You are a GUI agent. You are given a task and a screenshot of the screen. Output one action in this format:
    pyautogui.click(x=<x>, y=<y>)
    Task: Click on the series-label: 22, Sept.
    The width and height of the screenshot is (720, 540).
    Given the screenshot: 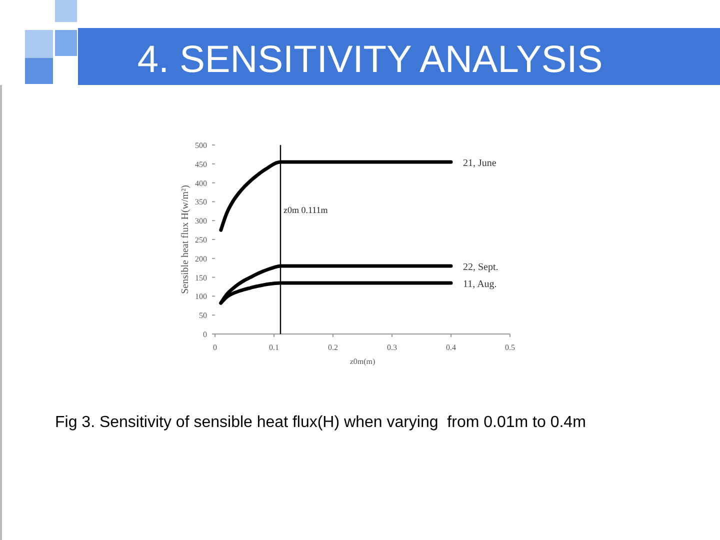 What is the action you would take?
    pyautogui.click(x=480, y=267)
    